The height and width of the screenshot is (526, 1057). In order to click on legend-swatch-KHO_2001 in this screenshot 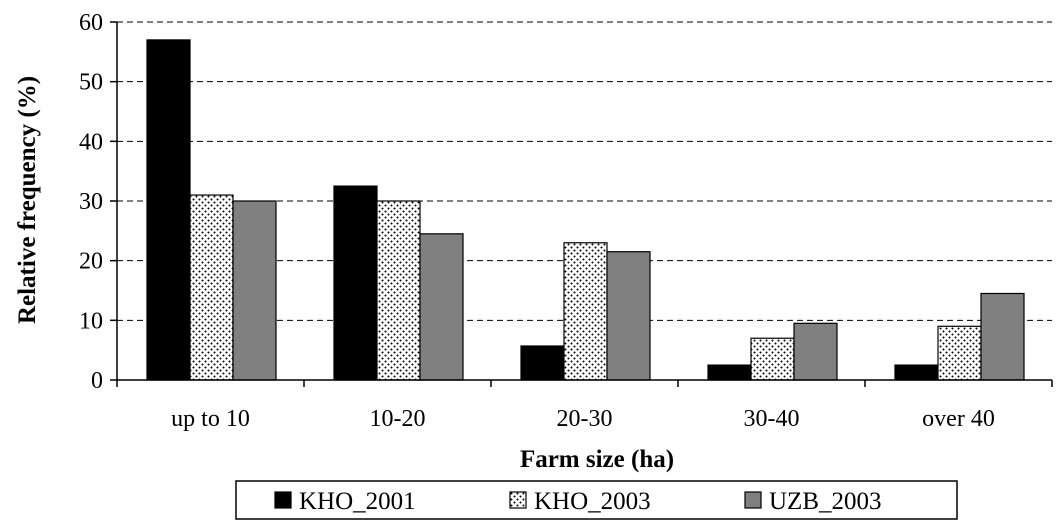, I will do `click(283, 500)`.